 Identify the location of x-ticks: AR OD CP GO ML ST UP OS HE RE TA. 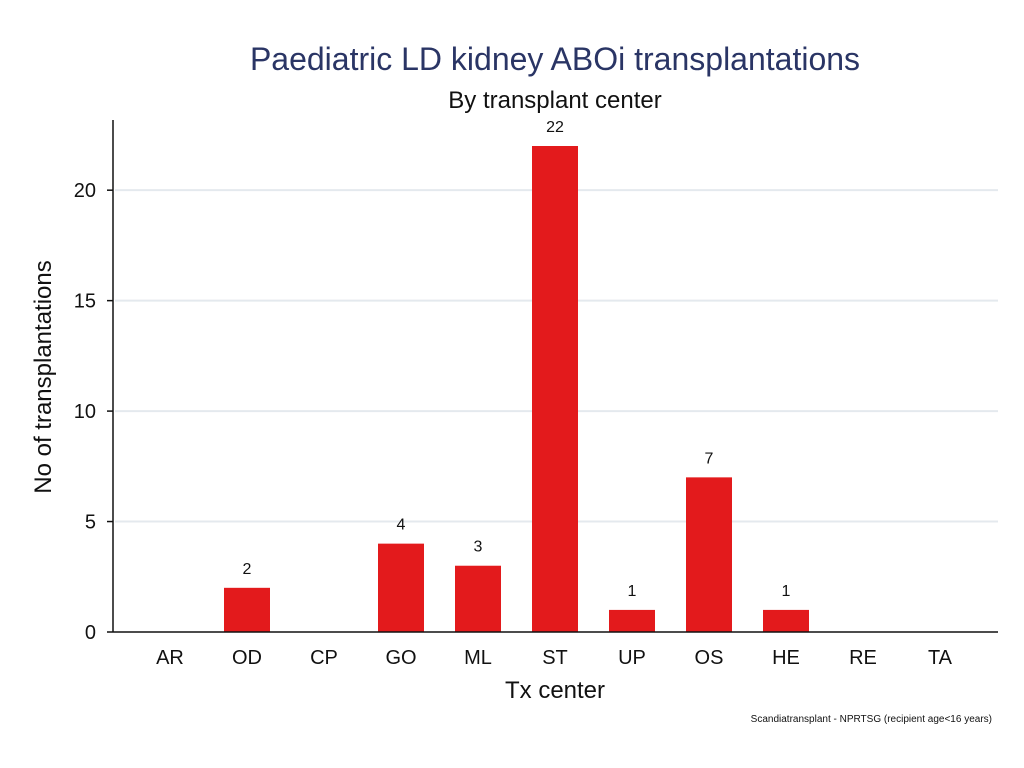
(554, 658).